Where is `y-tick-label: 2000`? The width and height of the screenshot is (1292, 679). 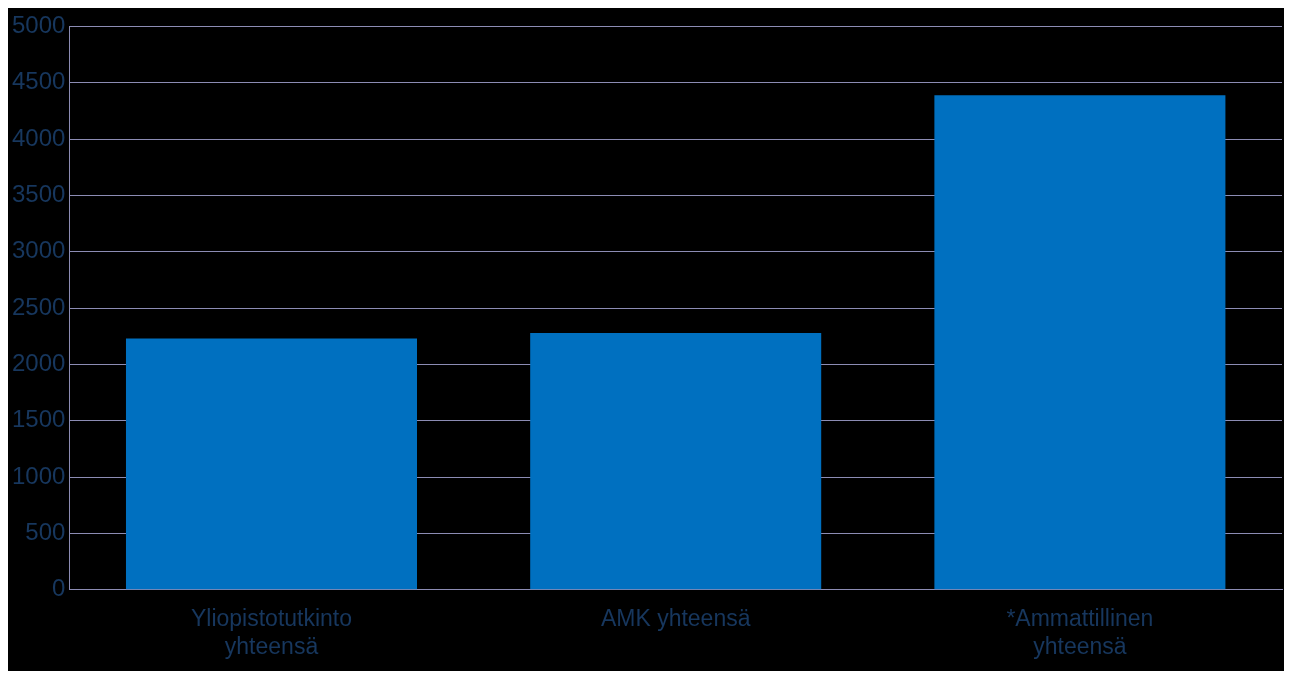 y-tick-label: 2000 is located at coordinates (39, 363).